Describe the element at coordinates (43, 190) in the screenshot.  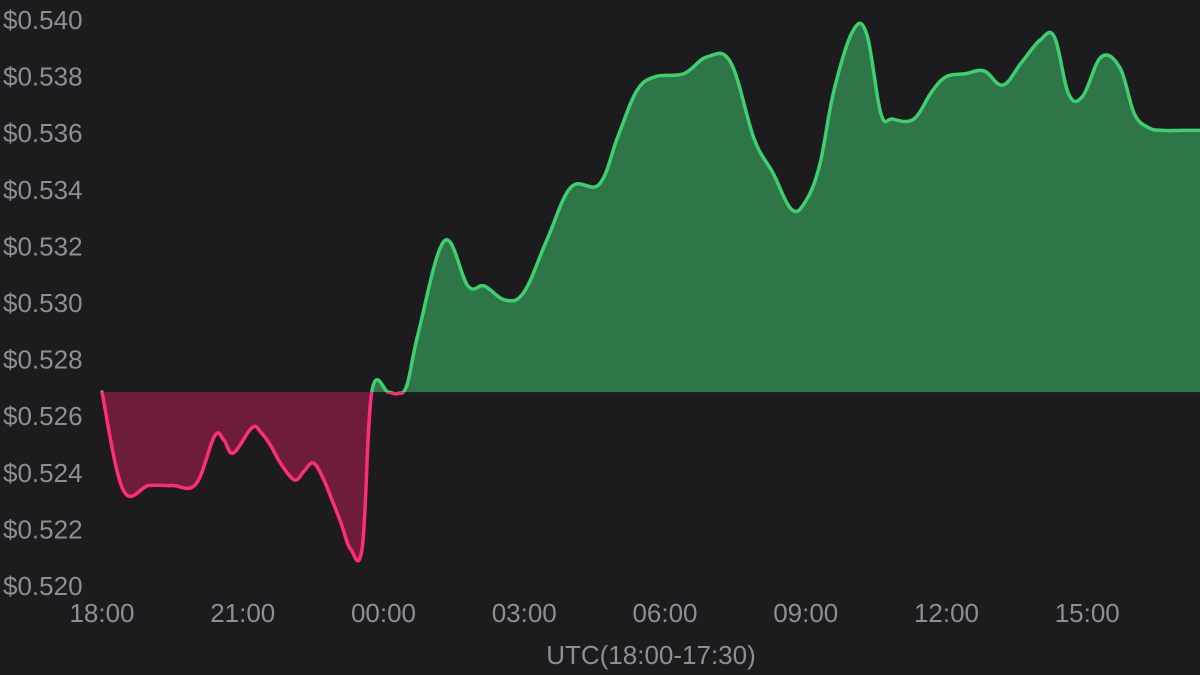
I see `y-tick-label: $0.534` at that location.